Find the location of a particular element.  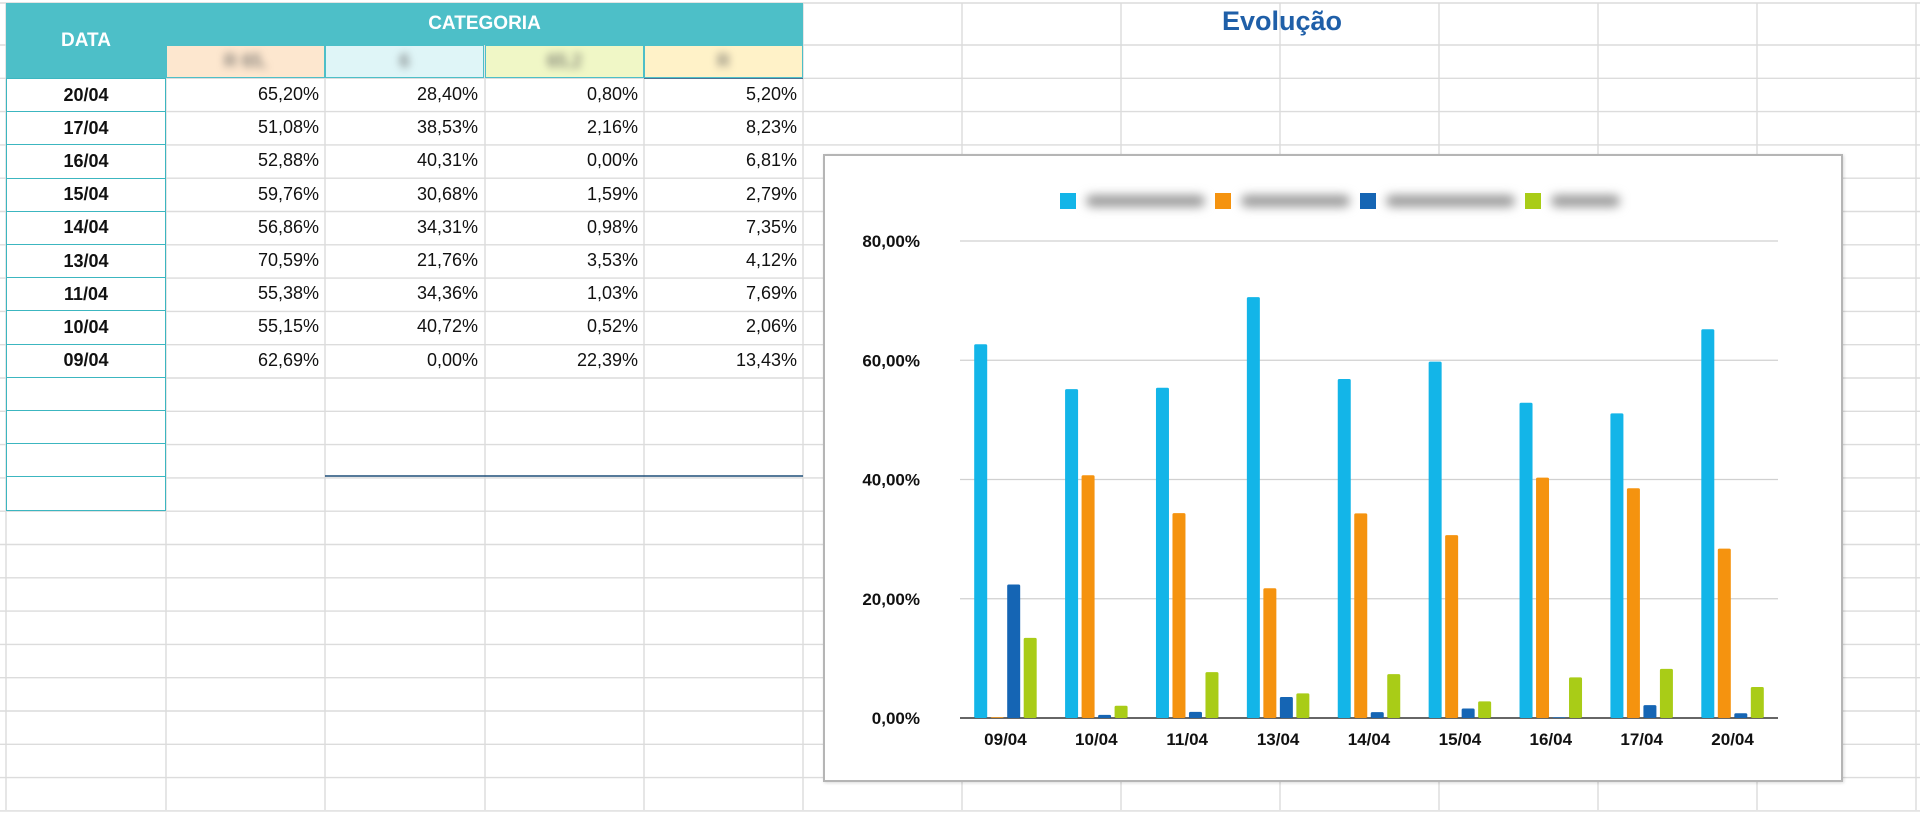

category-subheader: R 65, is located at coordinates (245, 61).